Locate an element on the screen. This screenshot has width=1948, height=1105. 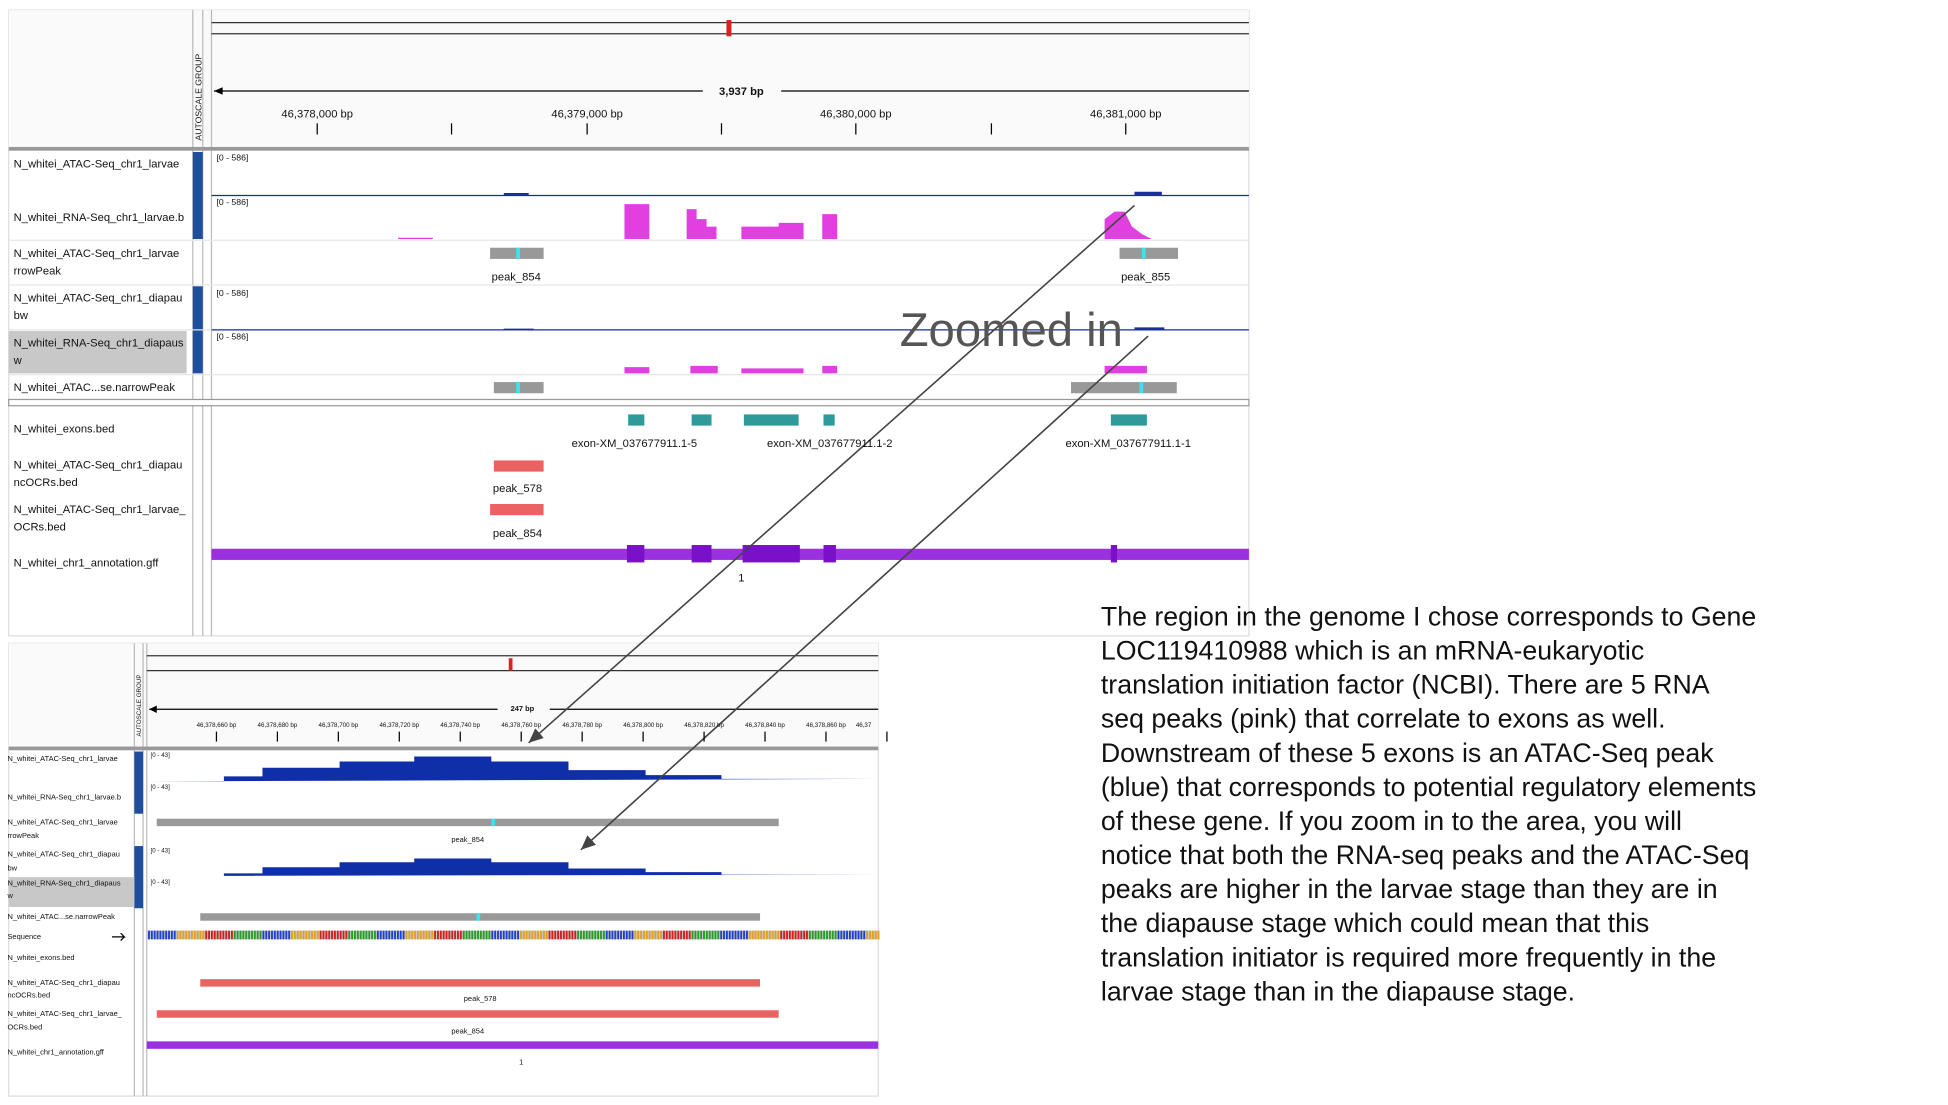
feature-label: peak_854 is located at coordinates (467, 839).